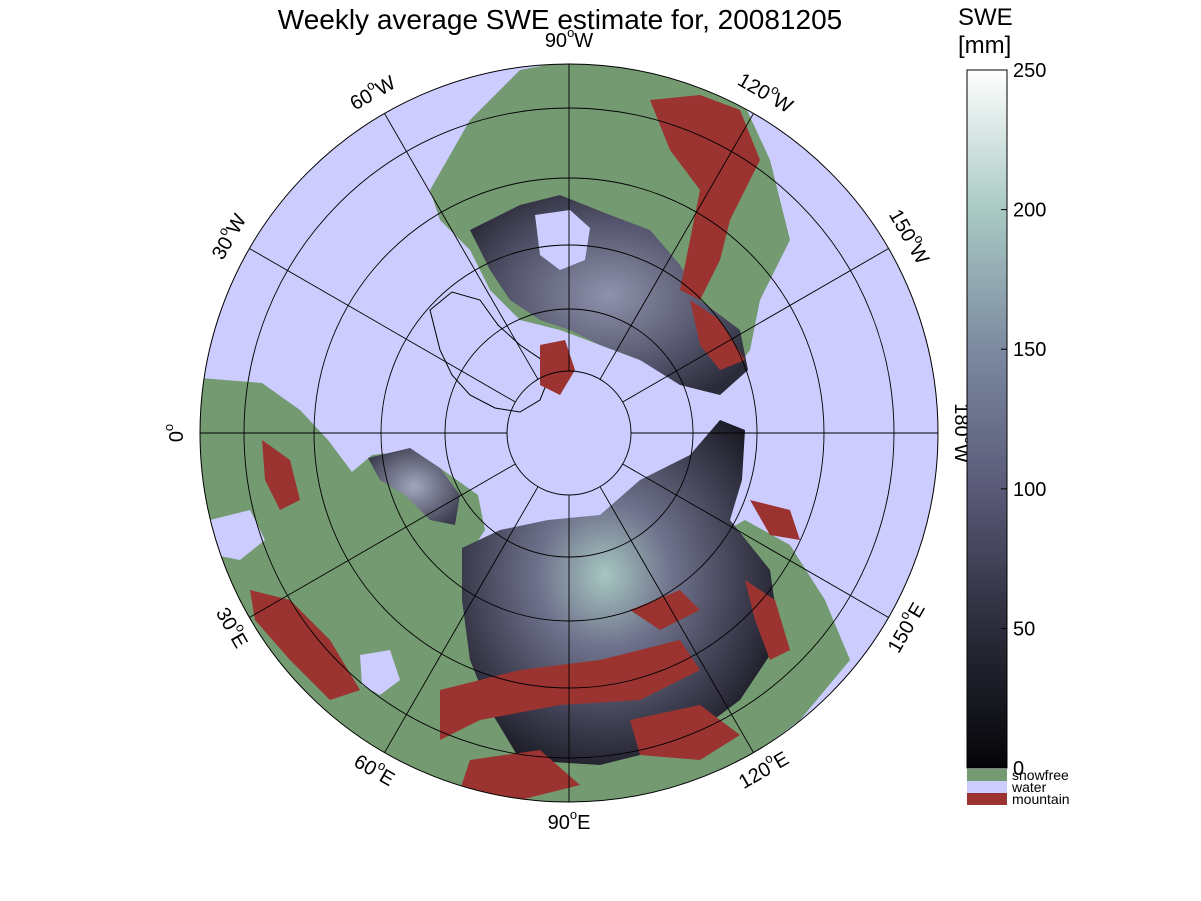 Image resolution: width=1201 pixels, height=901 pixels. What do you see at coordinates (569, 38) in the screenshot?
I see `longitude-label: 90oW` at bounding box center [569, 38].